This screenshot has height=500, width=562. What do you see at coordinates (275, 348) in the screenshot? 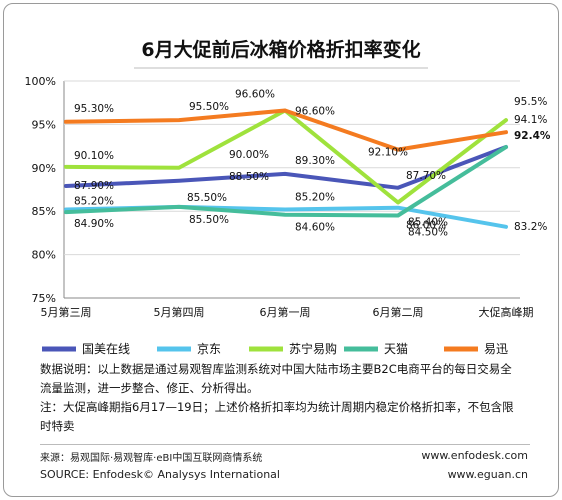
I see `legend: 国美在线 京东 苏宁易购 天猫 易迅` at bounding box center [275, 348].